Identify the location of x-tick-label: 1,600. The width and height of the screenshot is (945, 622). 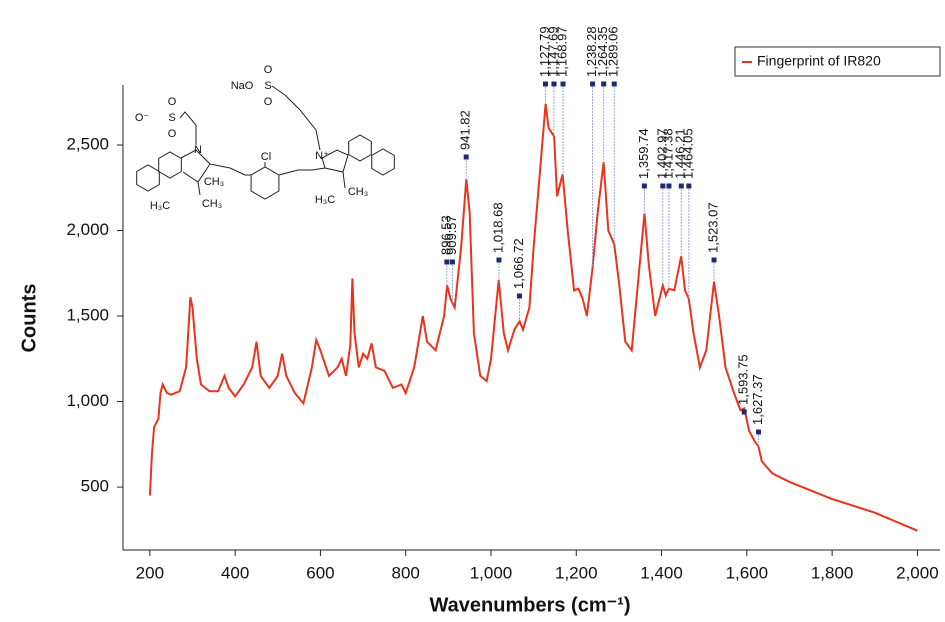
(747, 572).